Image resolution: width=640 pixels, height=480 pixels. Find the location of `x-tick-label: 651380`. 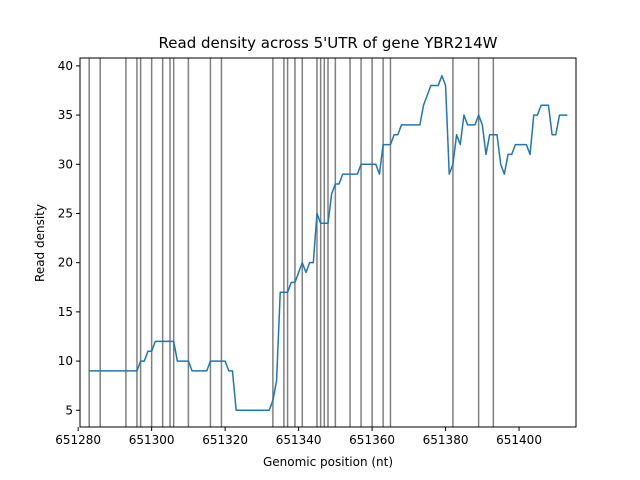

x-tick-label: 651380 is located at coordinates (446, 440).